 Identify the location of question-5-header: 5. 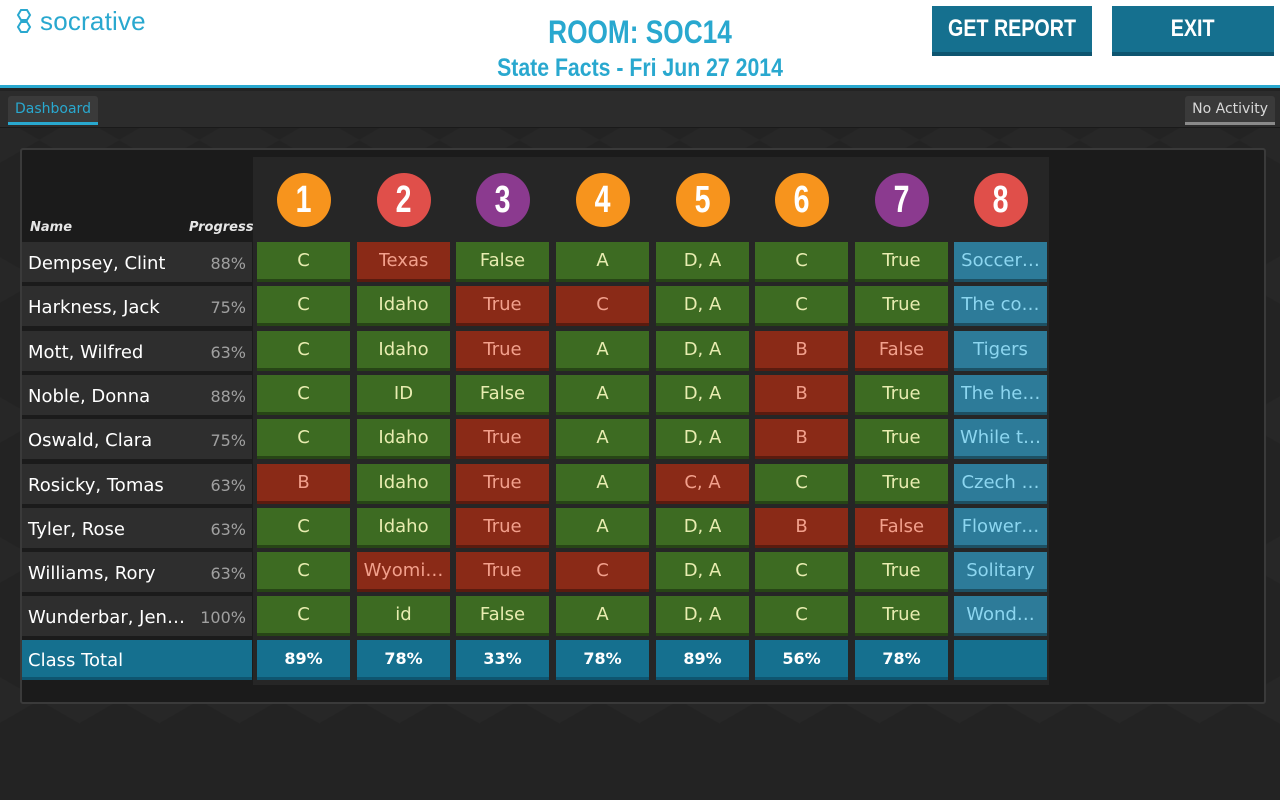
(703, 200).